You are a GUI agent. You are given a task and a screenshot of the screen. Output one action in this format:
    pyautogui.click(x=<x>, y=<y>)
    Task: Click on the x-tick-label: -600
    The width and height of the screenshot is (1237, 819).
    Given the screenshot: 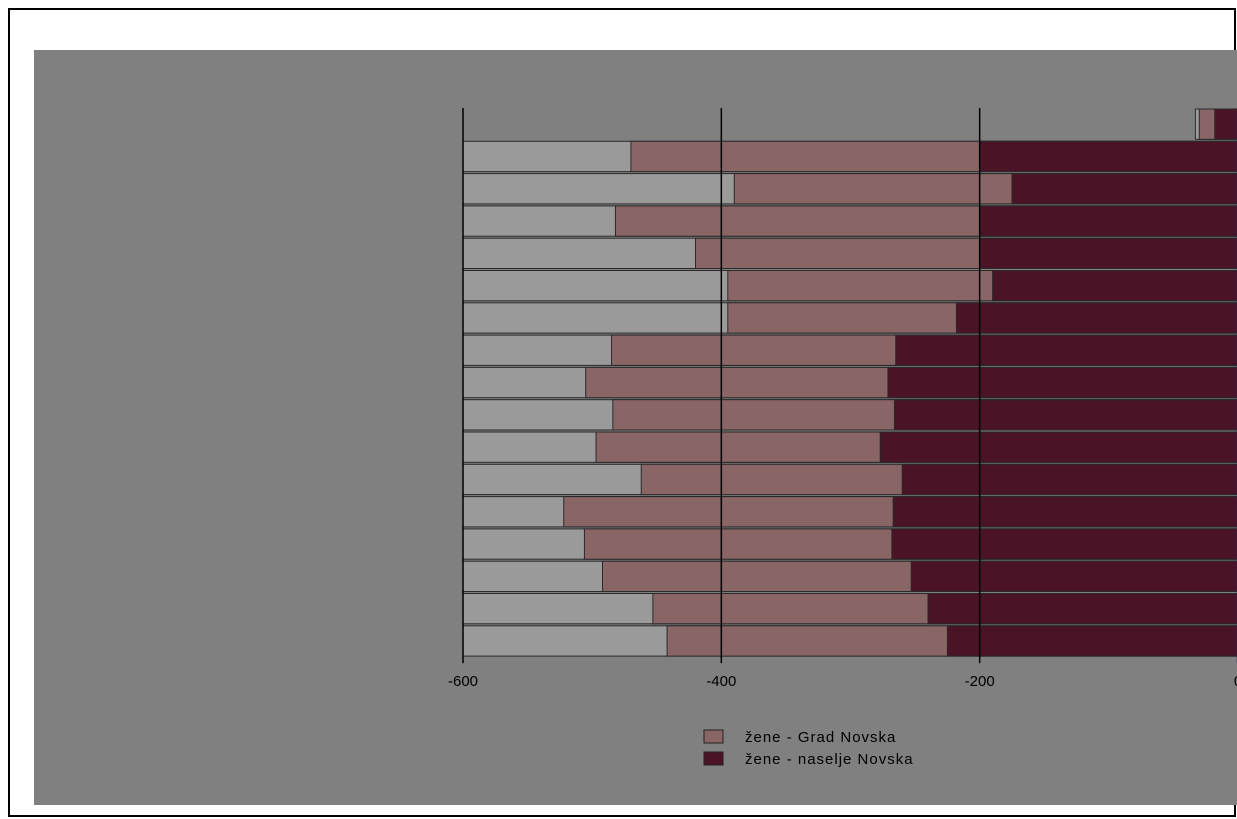 What is the action you would take?
    pyautogui.click(x=463, y=681)
    